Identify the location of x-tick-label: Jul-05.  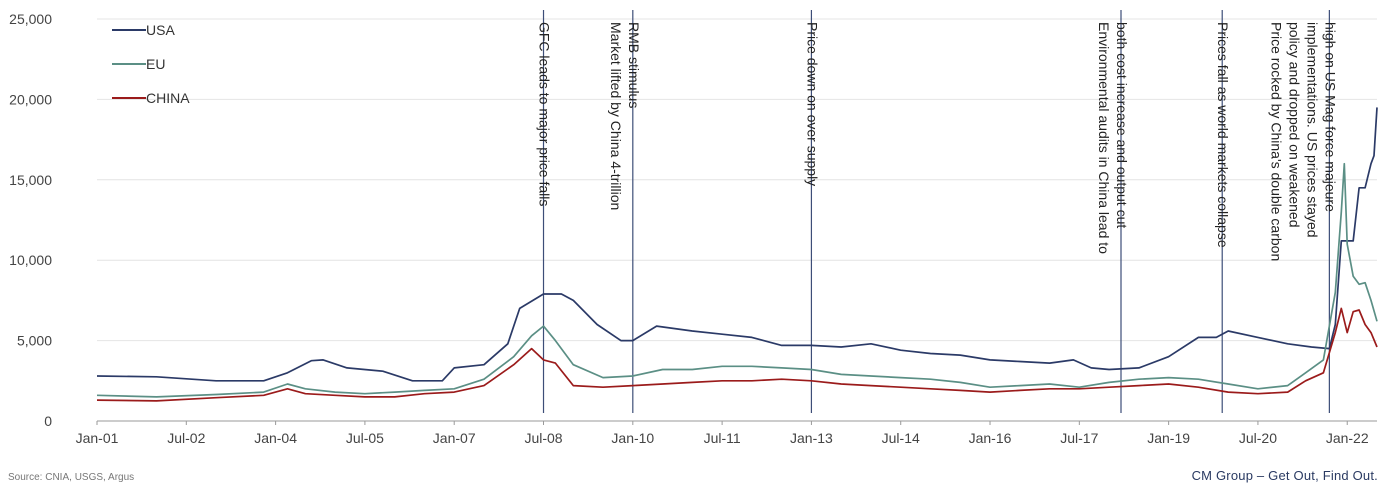
(365, 438).